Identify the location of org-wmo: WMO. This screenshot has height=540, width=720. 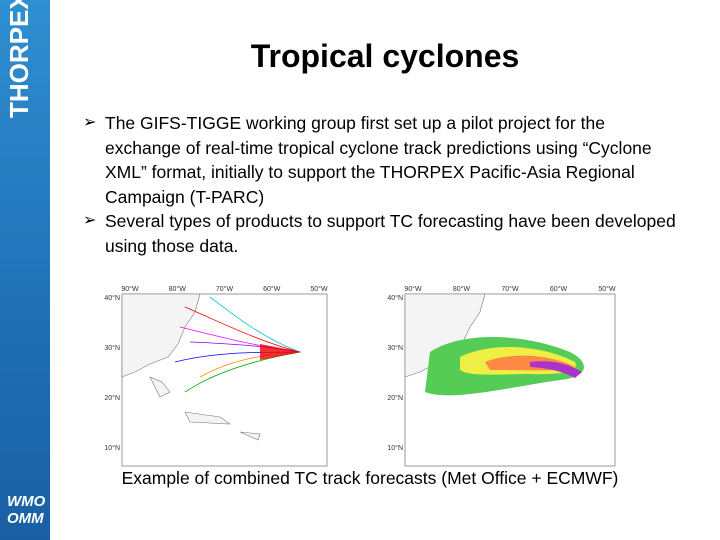
(26, 501).